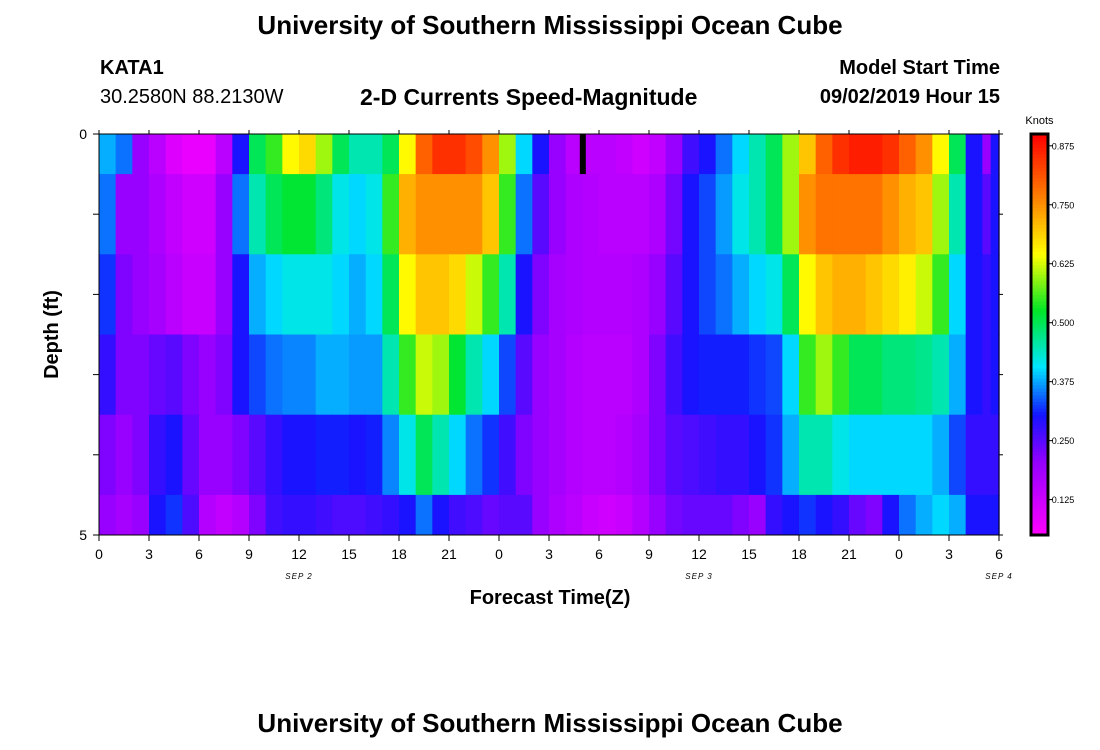 This screenshot has height=750, width=1100. What do you see at coordinates (949, 554) in the screenshot?
I see `x-tick-label: 3` at bounding box center [949, 554].